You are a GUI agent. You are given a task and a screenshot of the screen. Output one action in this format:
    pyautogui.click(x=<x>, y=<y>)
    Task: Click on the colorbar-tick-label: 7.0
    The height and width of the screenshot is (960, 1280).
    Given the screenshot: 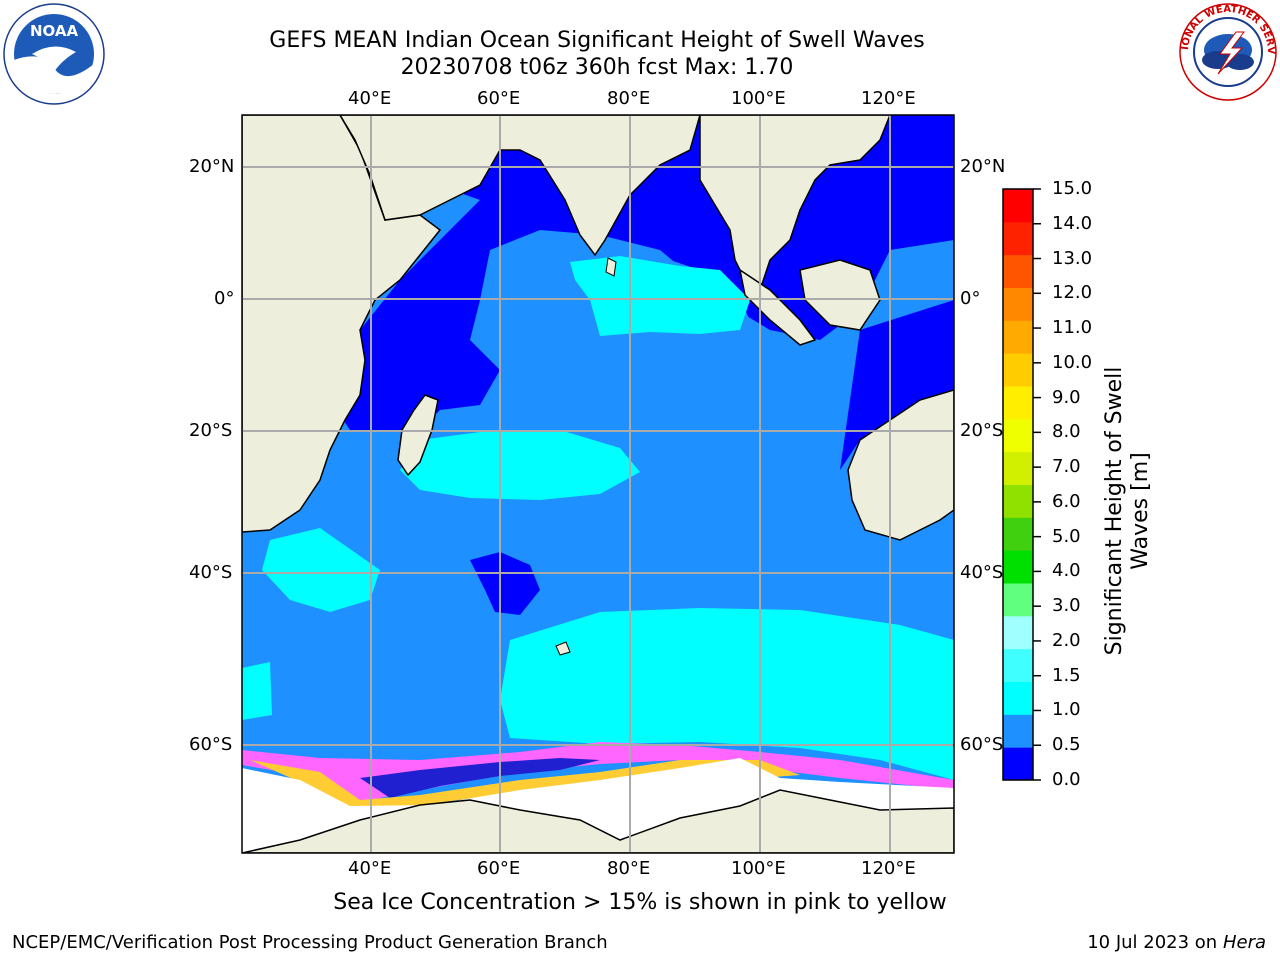 What is the action you would take?
    pyautogui.click(x=1066, y=467)
    